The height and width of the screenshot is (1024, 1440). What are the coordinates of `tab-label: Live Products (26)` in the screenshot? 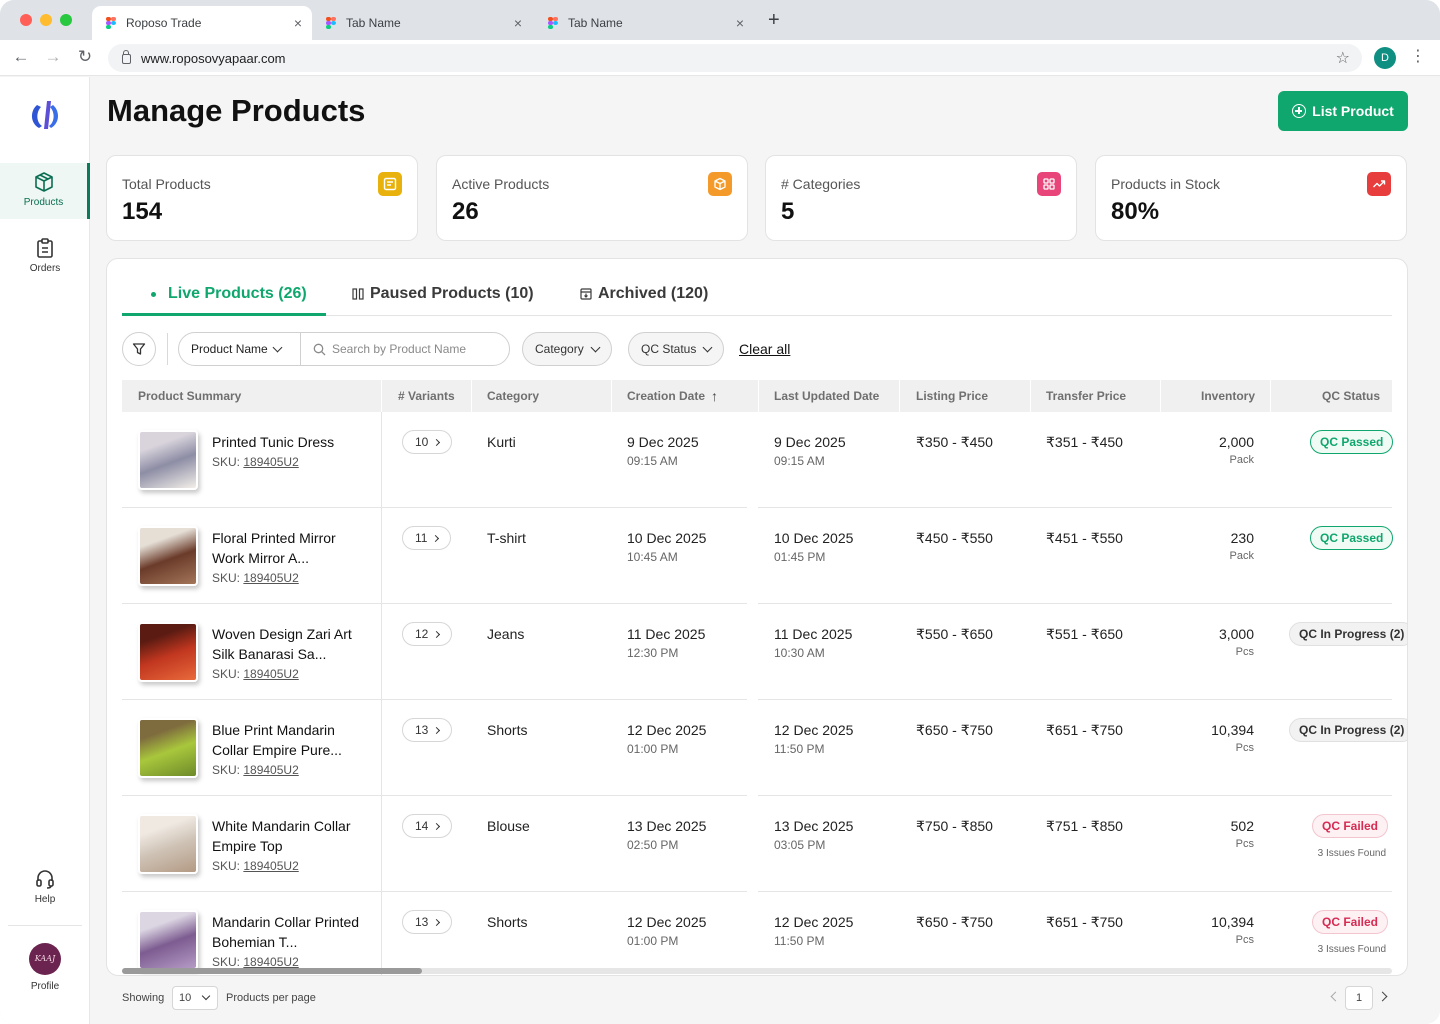 It's located at (237, 293).